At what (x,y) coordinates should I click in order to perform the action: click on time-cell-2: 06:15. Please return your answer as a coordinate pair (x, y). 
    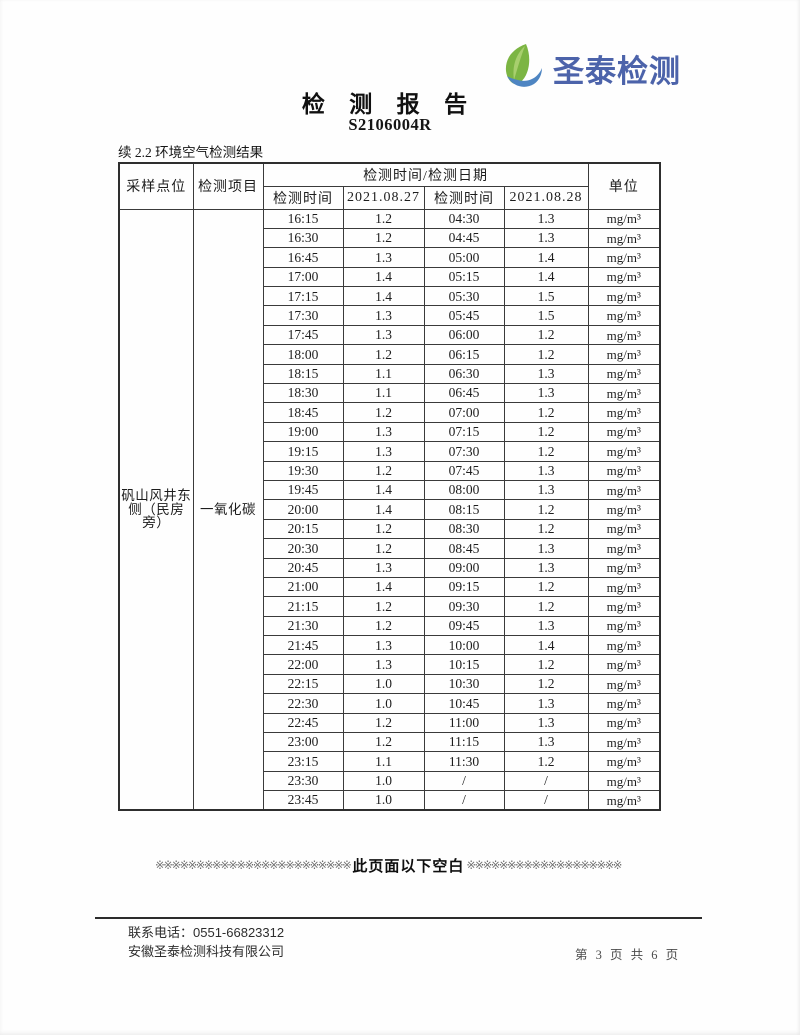
    Looking at the image, I should click on (464, 354).